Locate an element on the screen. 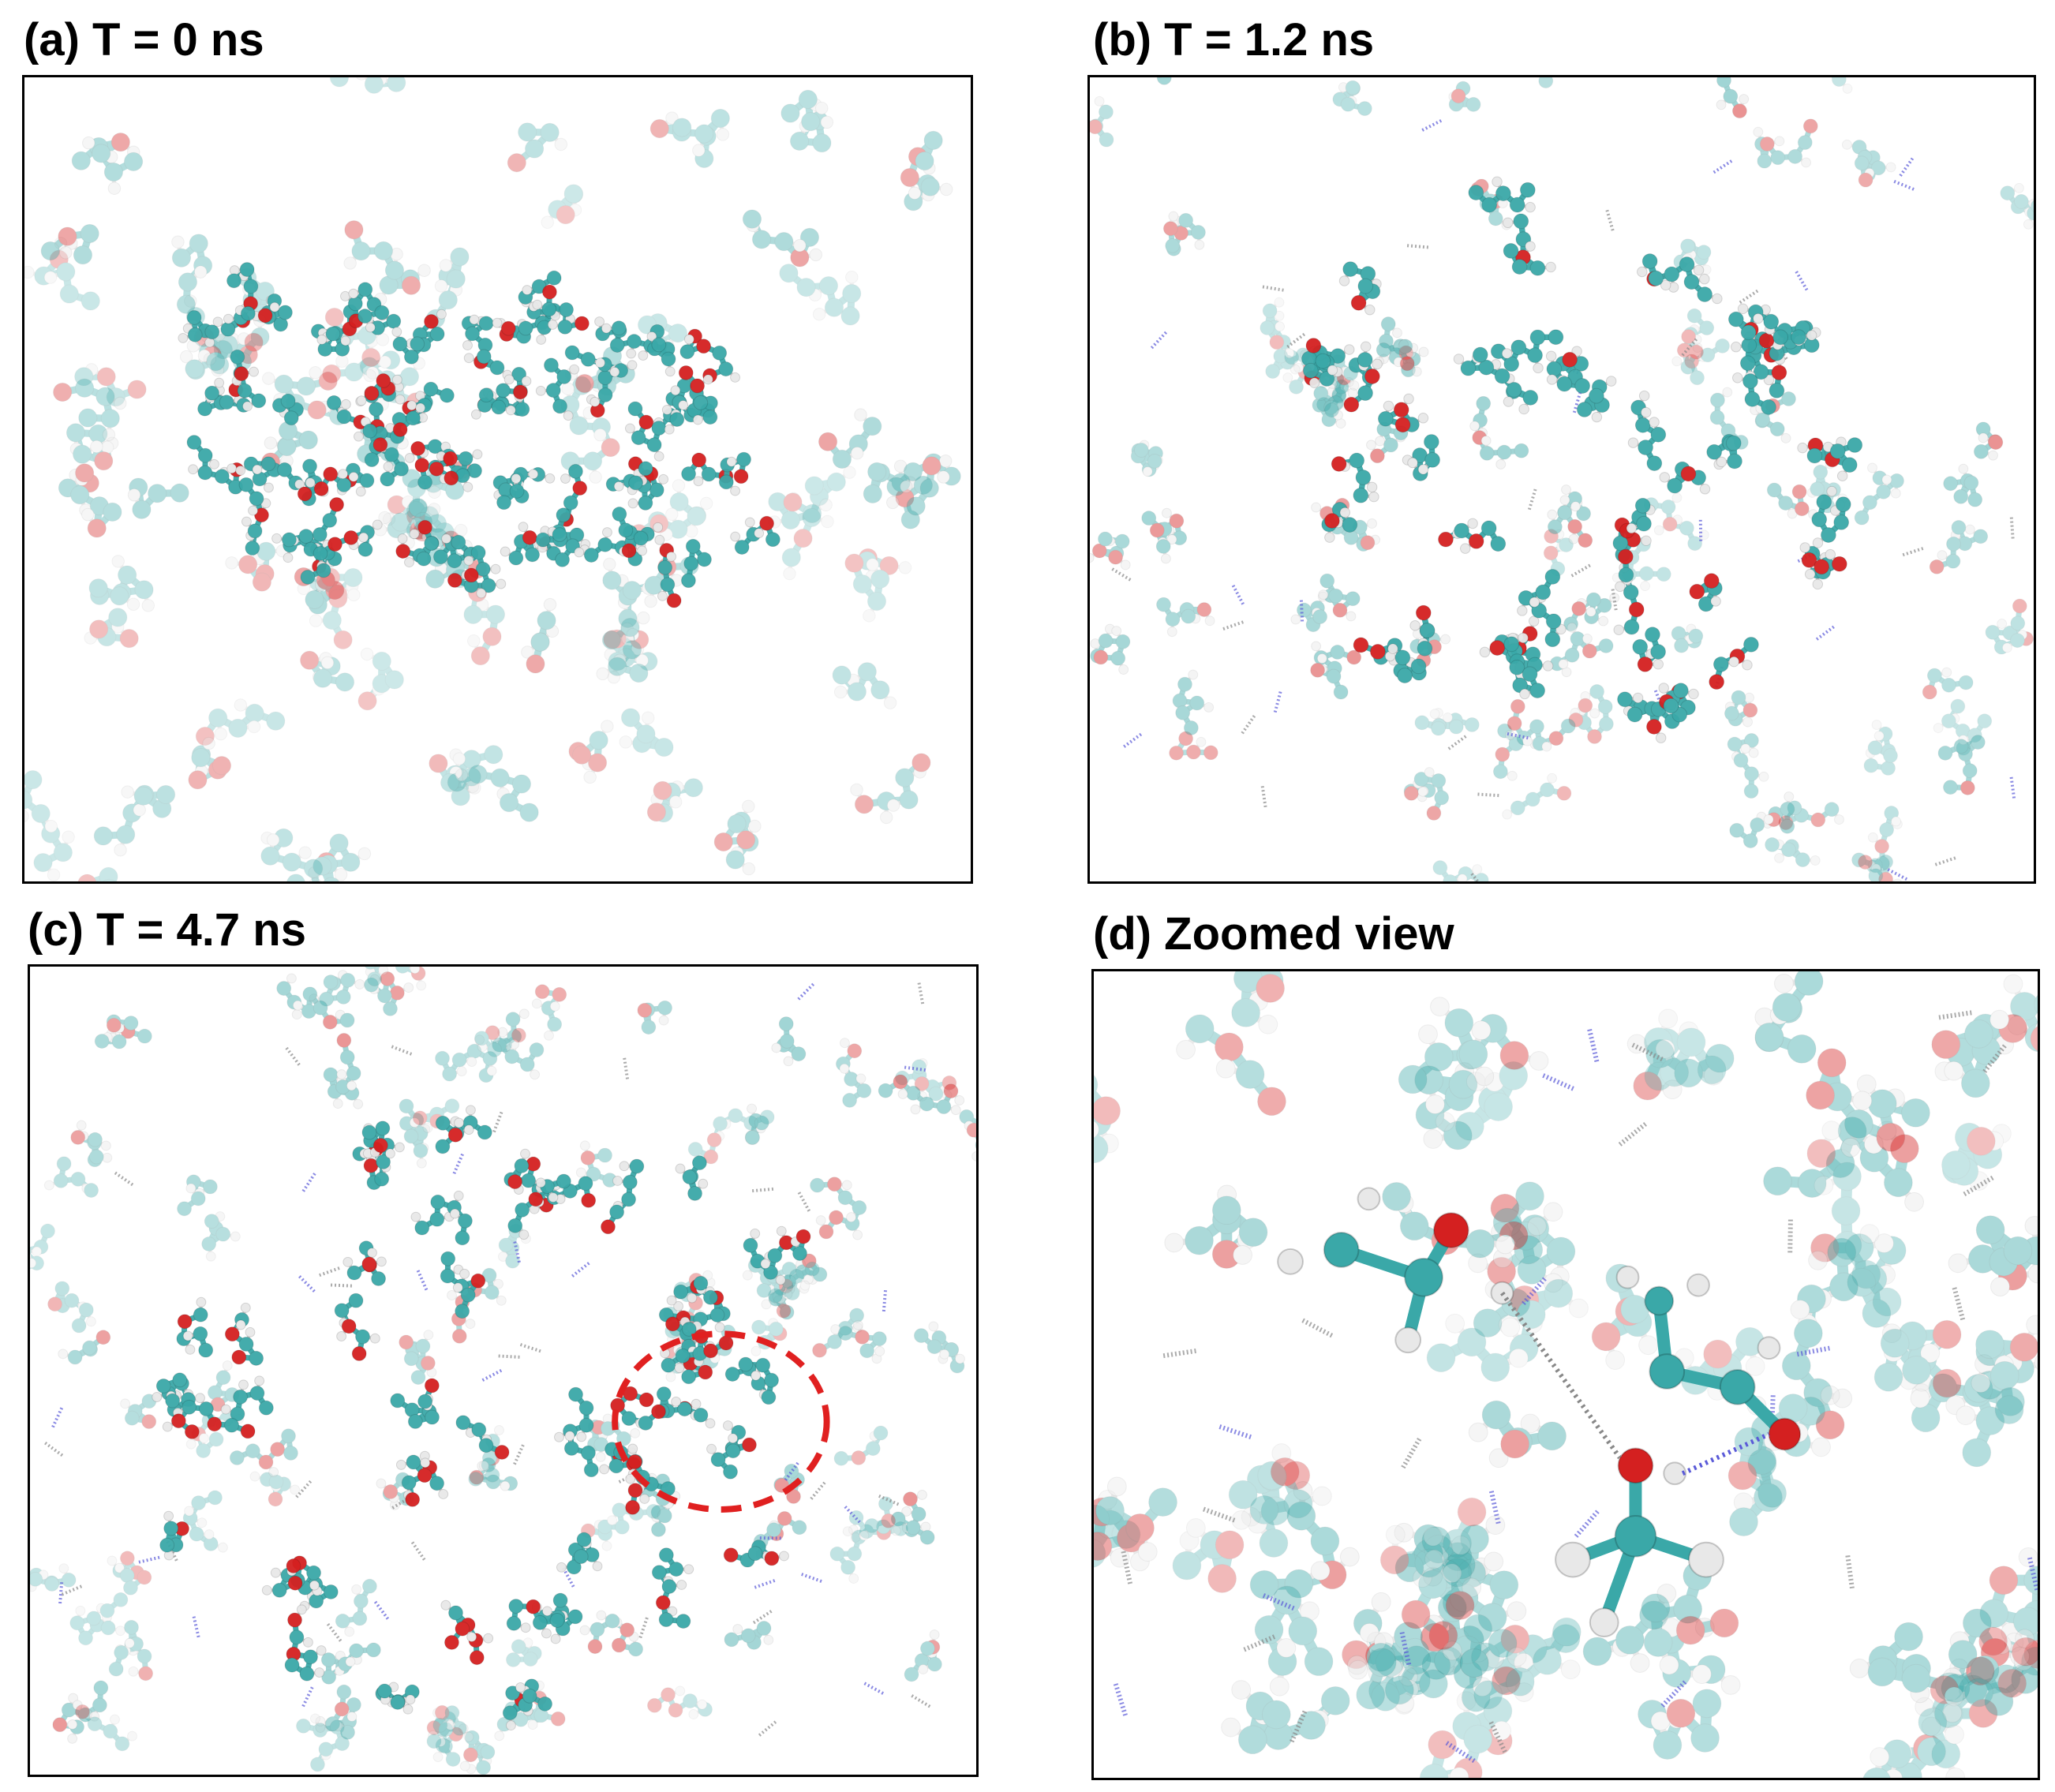 This screenshot has width=2055, height=1792. panel-d-title: (d) Zoomed view is located at coordinates (1273, 934).